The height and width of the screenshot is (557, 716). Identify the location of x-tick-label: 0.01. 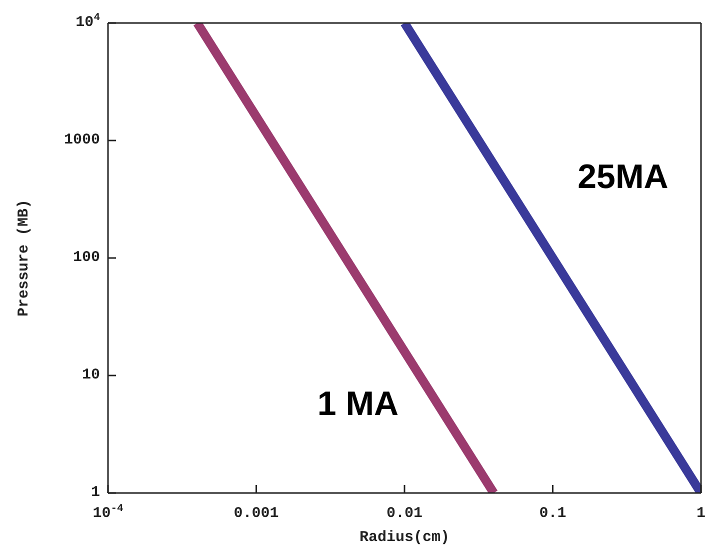
(404, 513).